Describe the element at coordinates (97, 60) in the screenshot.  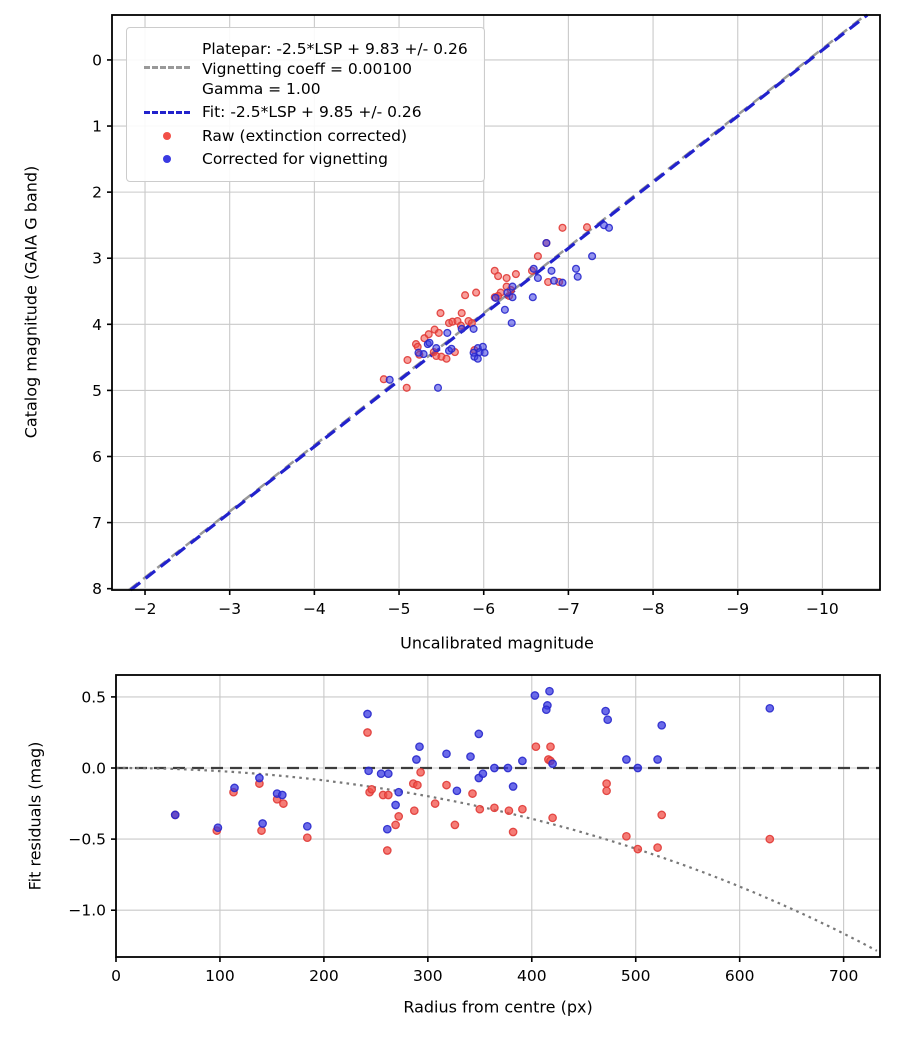
I see `y-tick-label: 0` at that location.